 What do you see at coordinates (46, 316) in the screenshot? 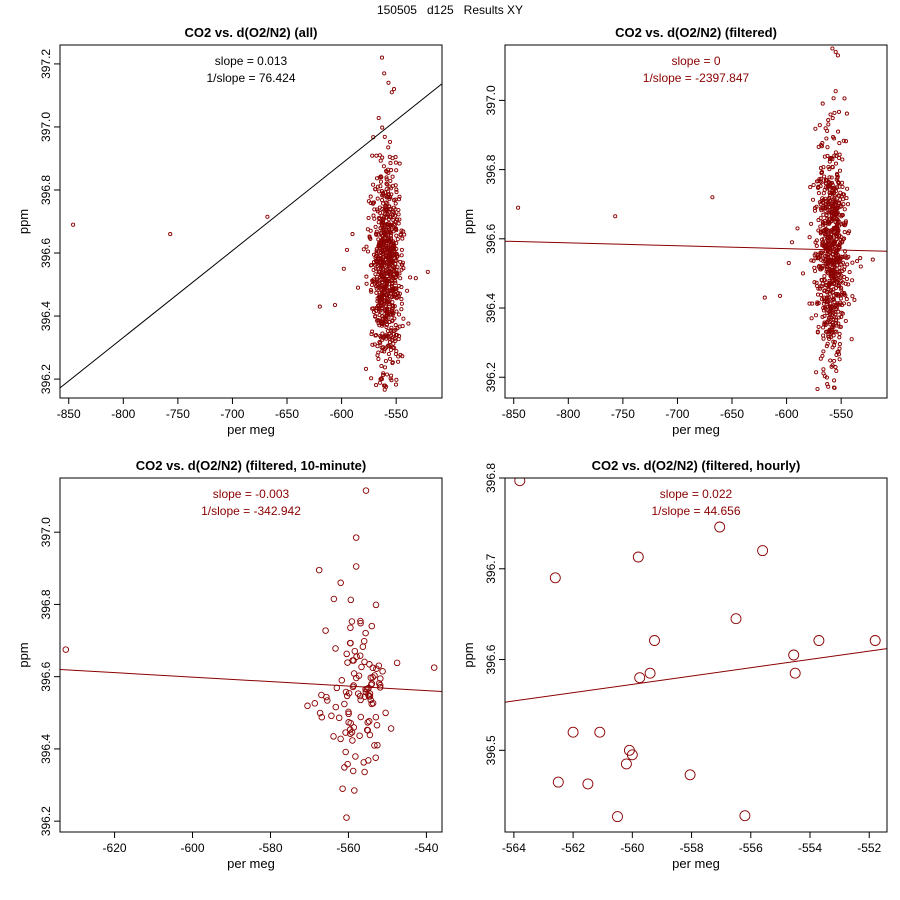
I see `y-tick-label: 396.4` at bounding box center [46, 316].